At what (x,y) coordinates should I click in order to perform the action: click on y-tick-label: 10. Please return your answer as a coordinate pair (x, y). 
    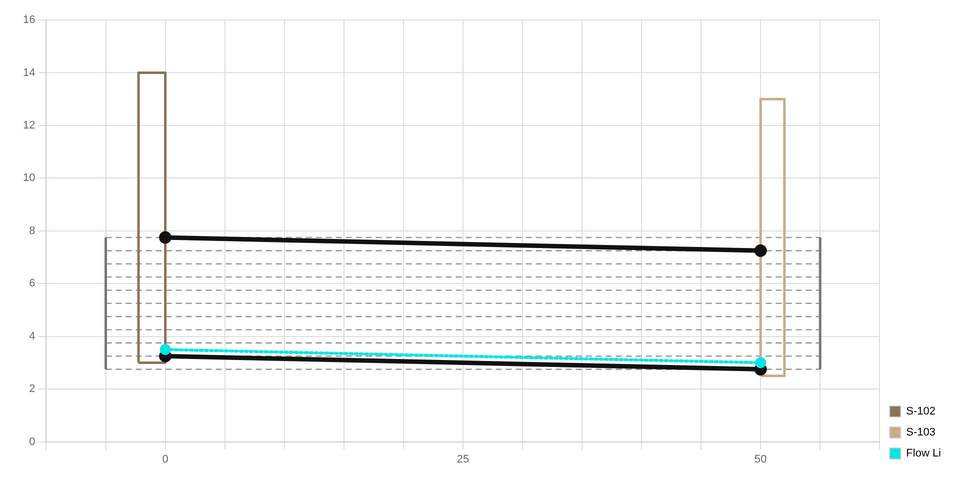
    Looking at the image, I should click on (29, 178).